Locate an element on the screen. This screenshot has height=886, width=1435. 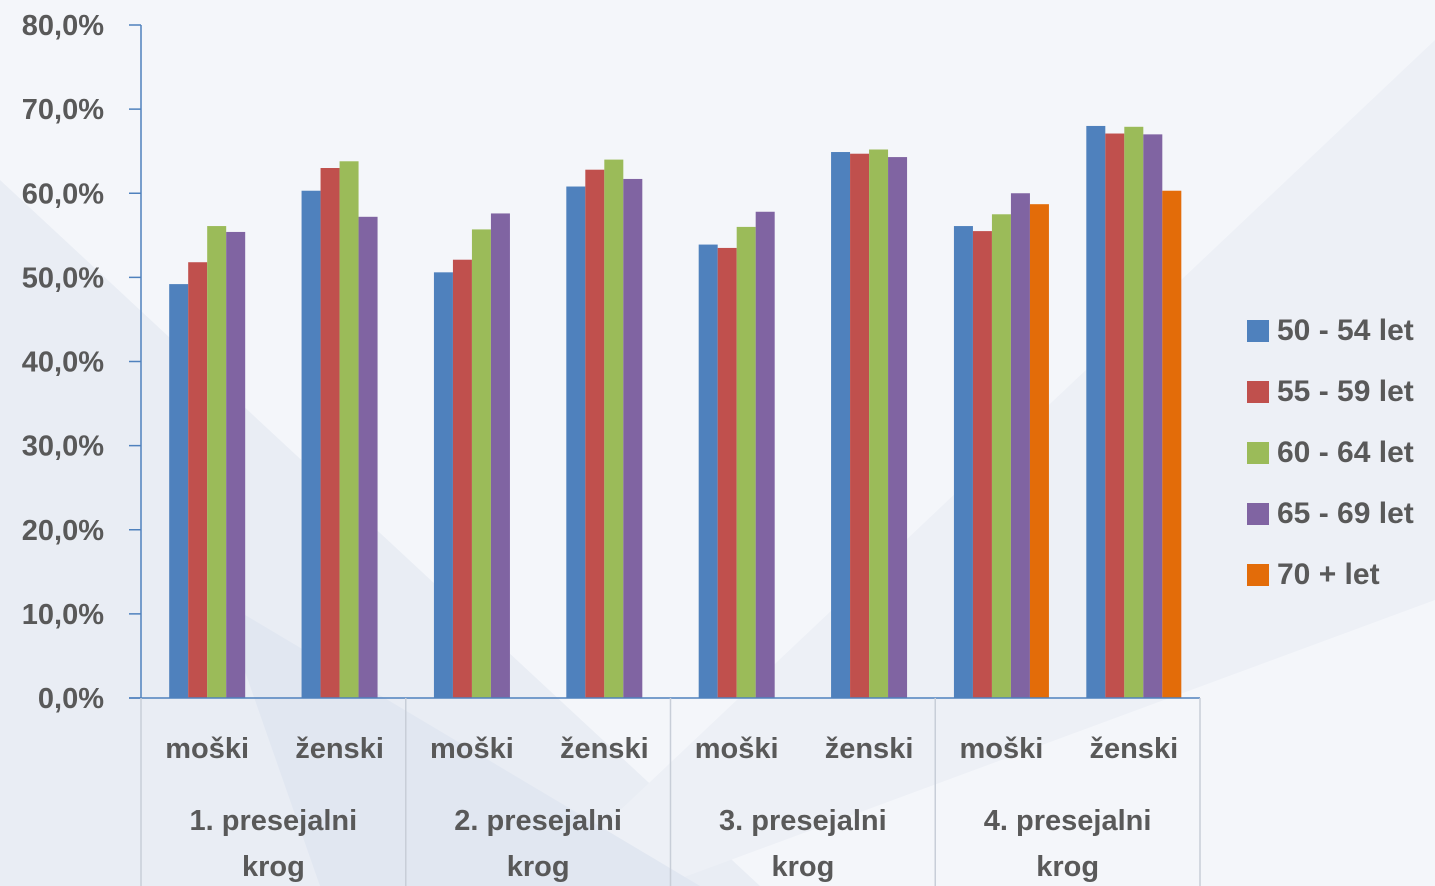
legend-item: 65 - 69 let is located at coordinates (1330, 513).